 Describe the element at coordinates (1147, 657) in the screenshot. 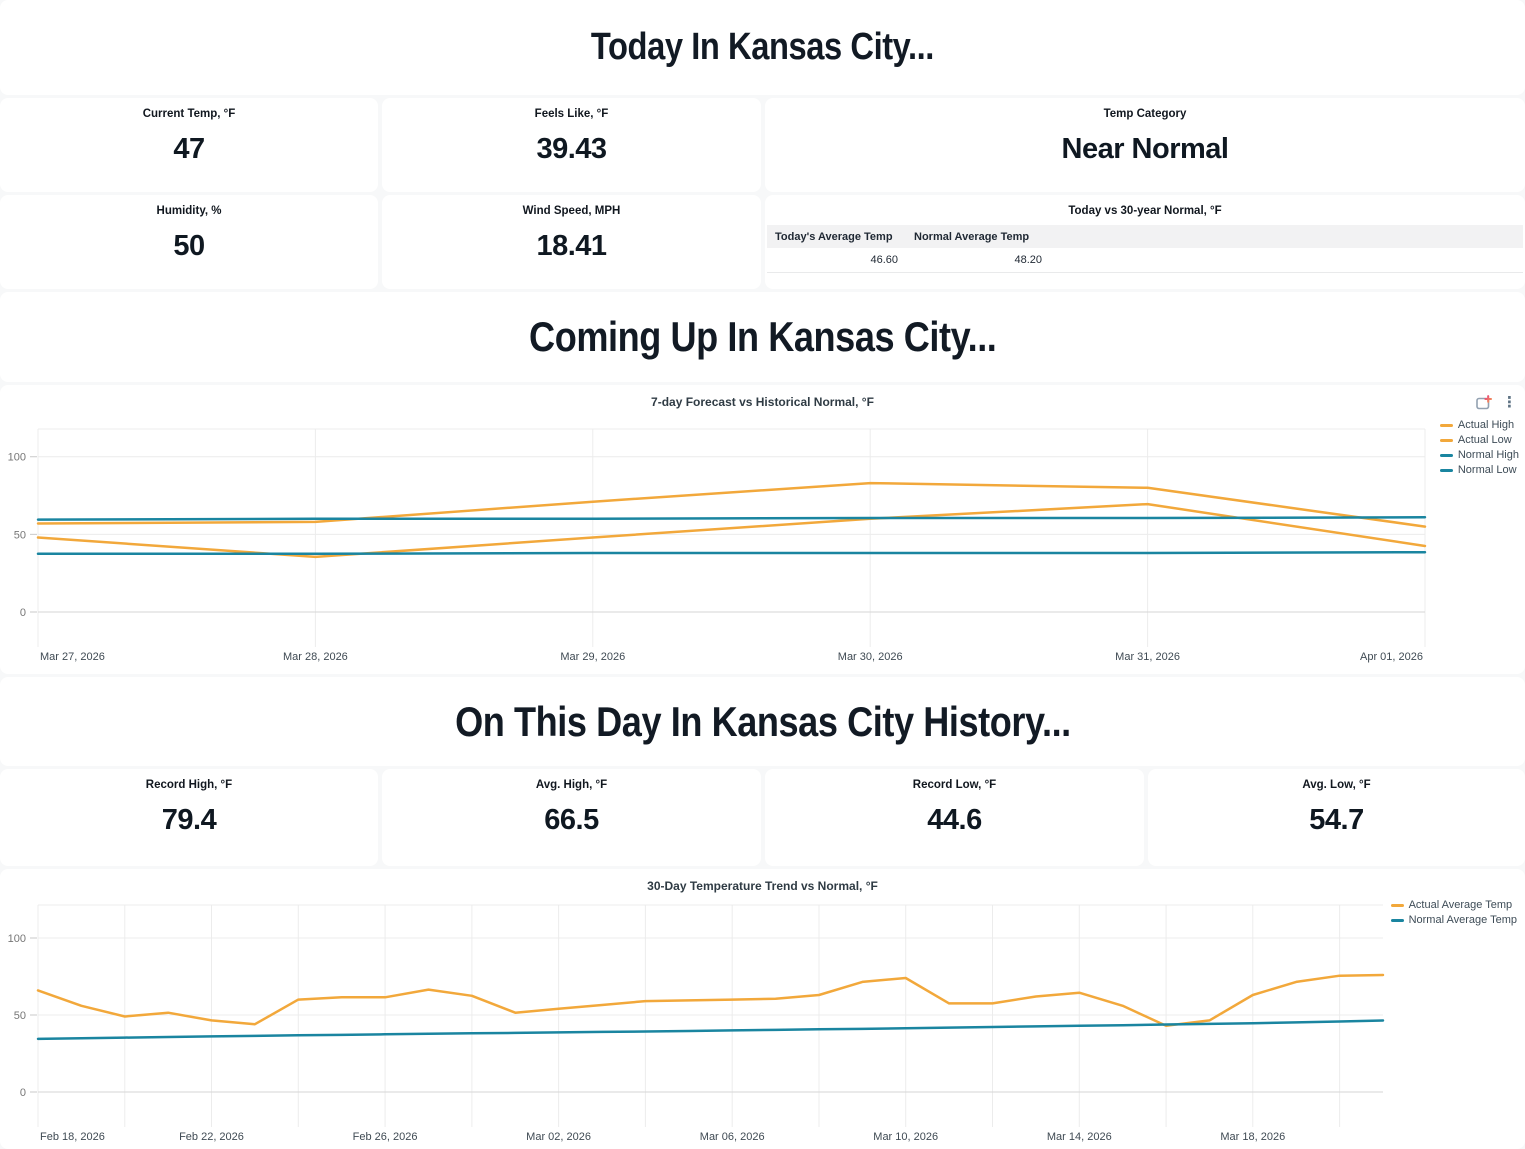

I see `svg-text: Mar 31, 2026` at that location.